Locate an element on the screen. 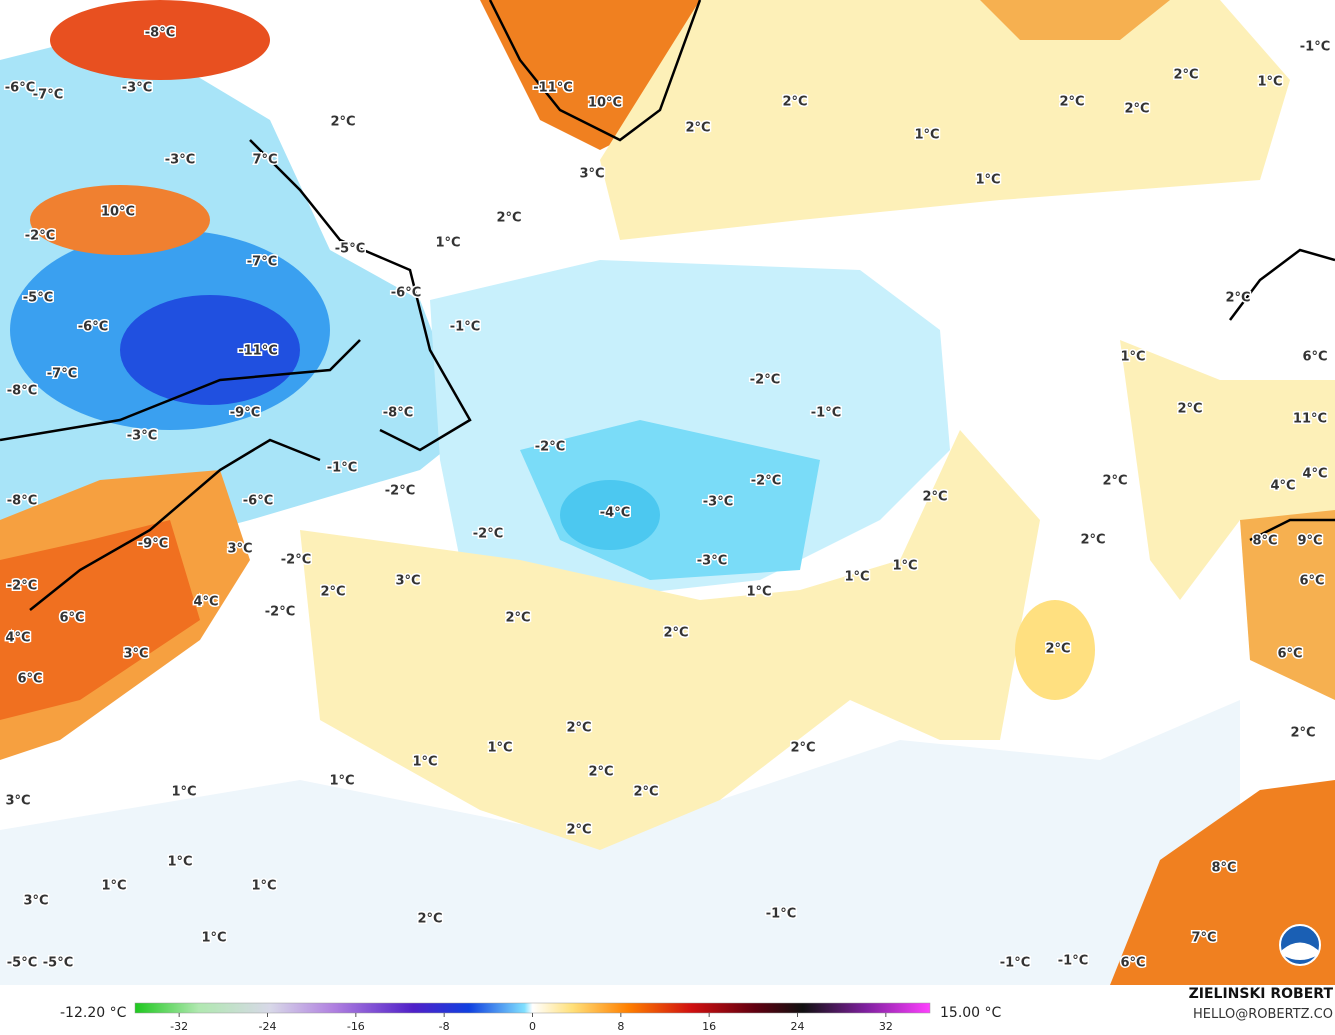 This screenshot has width=1335, height=1035. temp-label: 9°C is located at coordinates (1309, 541).